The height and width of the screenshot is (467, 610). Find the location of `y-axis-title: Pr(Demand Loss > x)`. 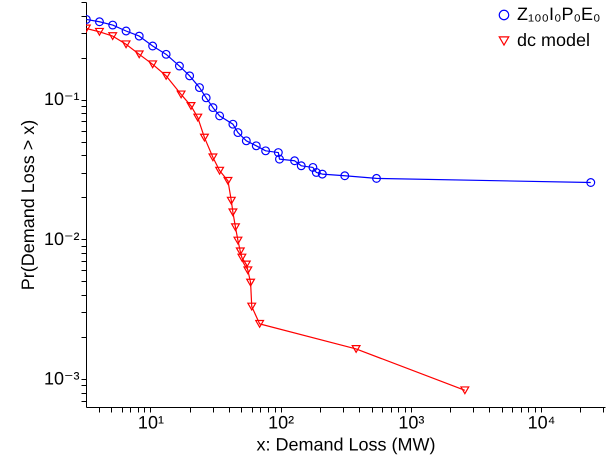

y-axis-title: Pr(Demand Loss > x) is located at coordinates (28, 205).